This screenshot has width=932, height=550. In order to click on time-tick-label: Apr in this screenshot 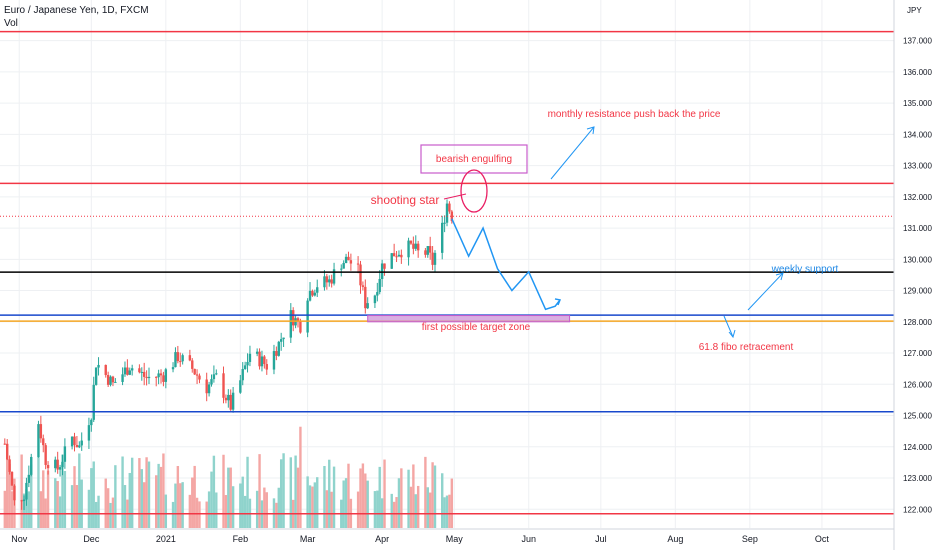, I will do `click(382, 539)`.